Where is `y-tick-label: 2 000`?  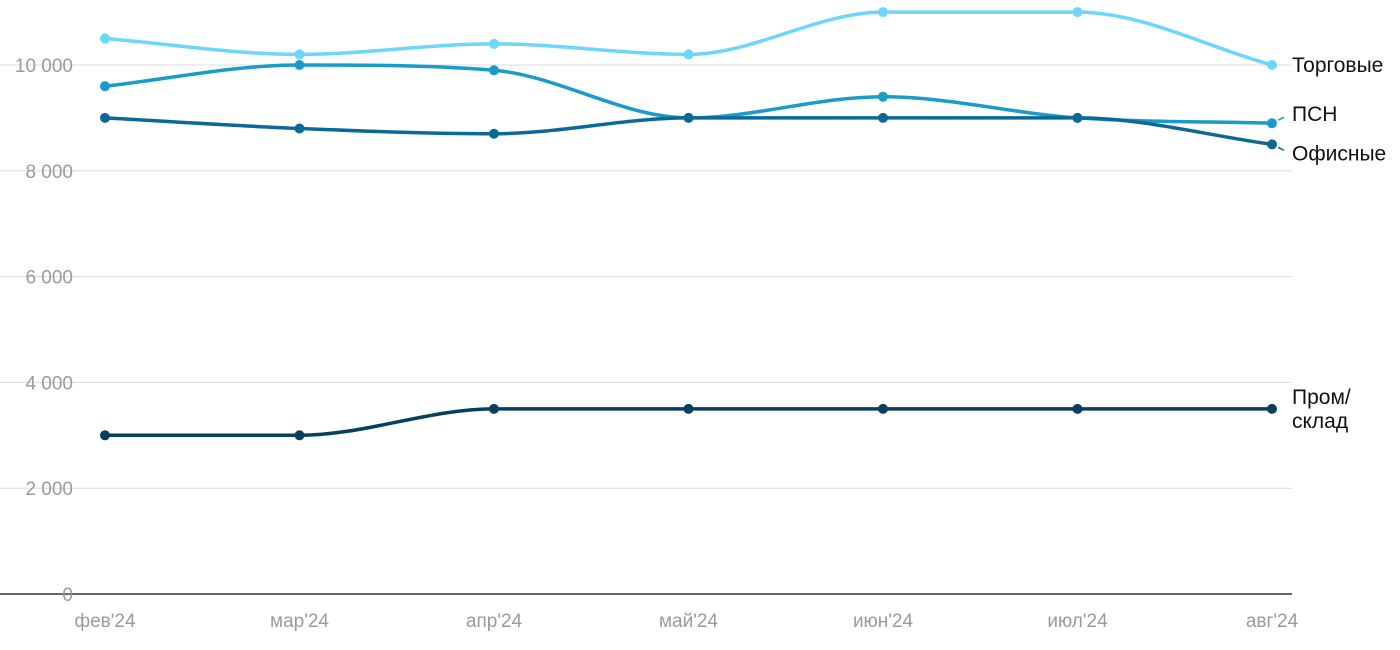 y-tick-label: 2 000 is located at coordinates (49, 489).